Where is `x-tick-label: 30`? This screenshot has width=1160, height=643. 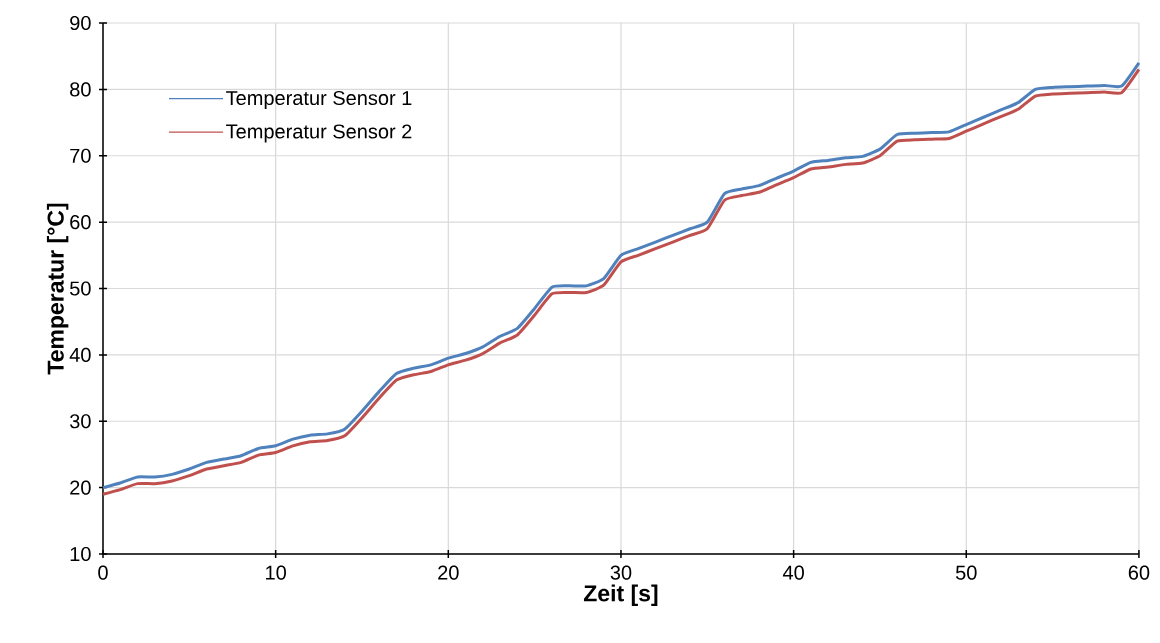
x-tick-label: 30 is located at coordinates (621, 572).